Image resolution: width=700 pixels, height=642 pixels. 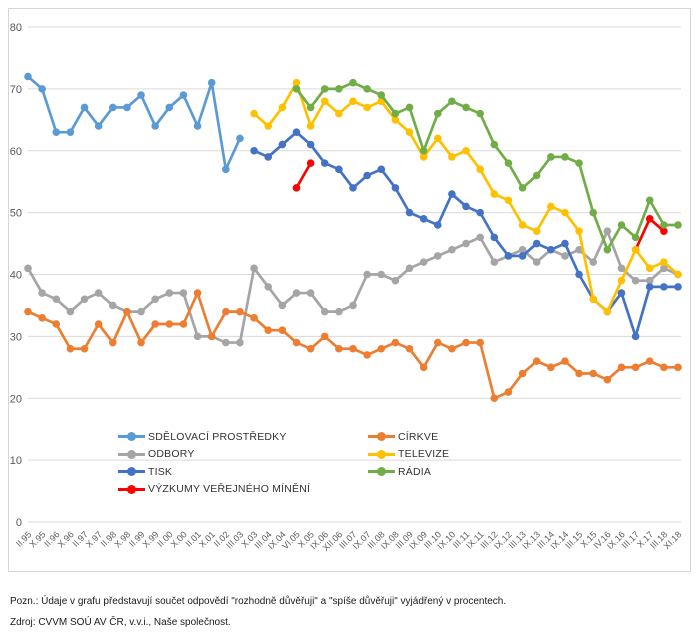 What do you see at coordinates (171, 454) in the screenshot?
I see `legend-label: ODBORY` at bounding box center [171, 454].